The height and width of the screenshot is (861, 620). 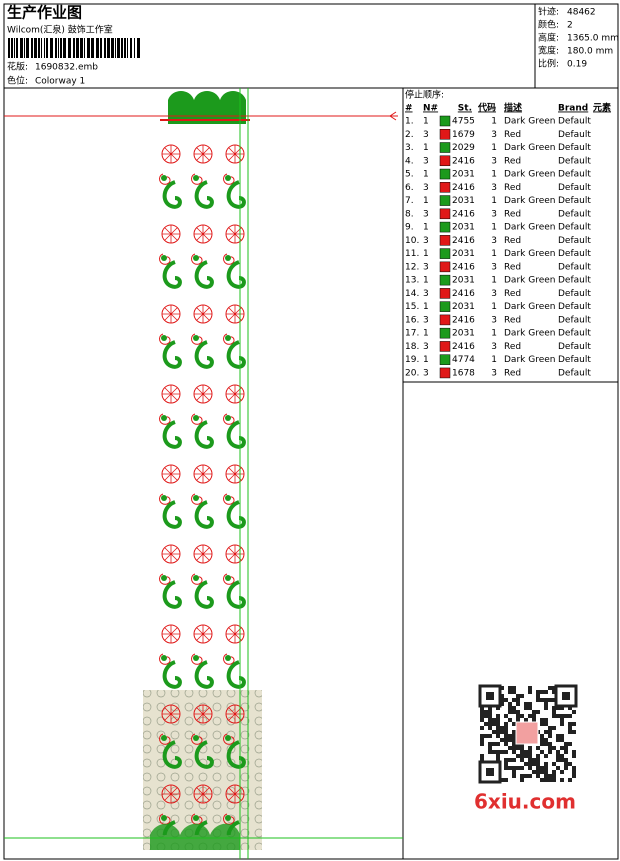 I want to click on colorway-label: 色位:, so click(x=17, y=81).